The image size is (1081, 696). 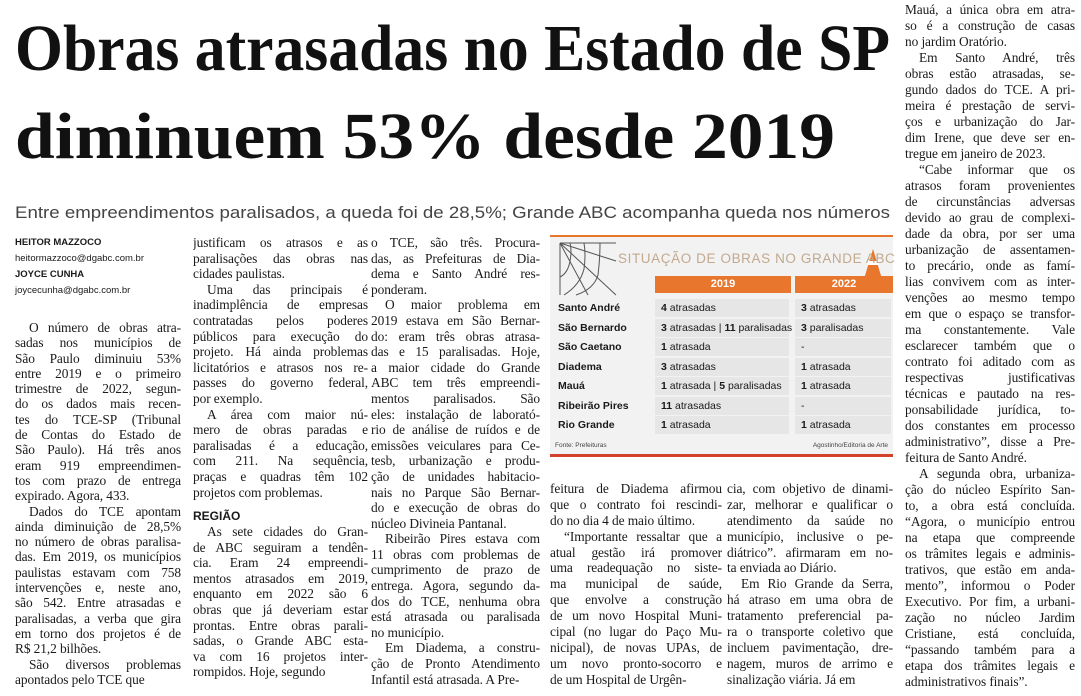 I want to click on text-line: intervenções e, neste ano,, so click(x=98, y=588).